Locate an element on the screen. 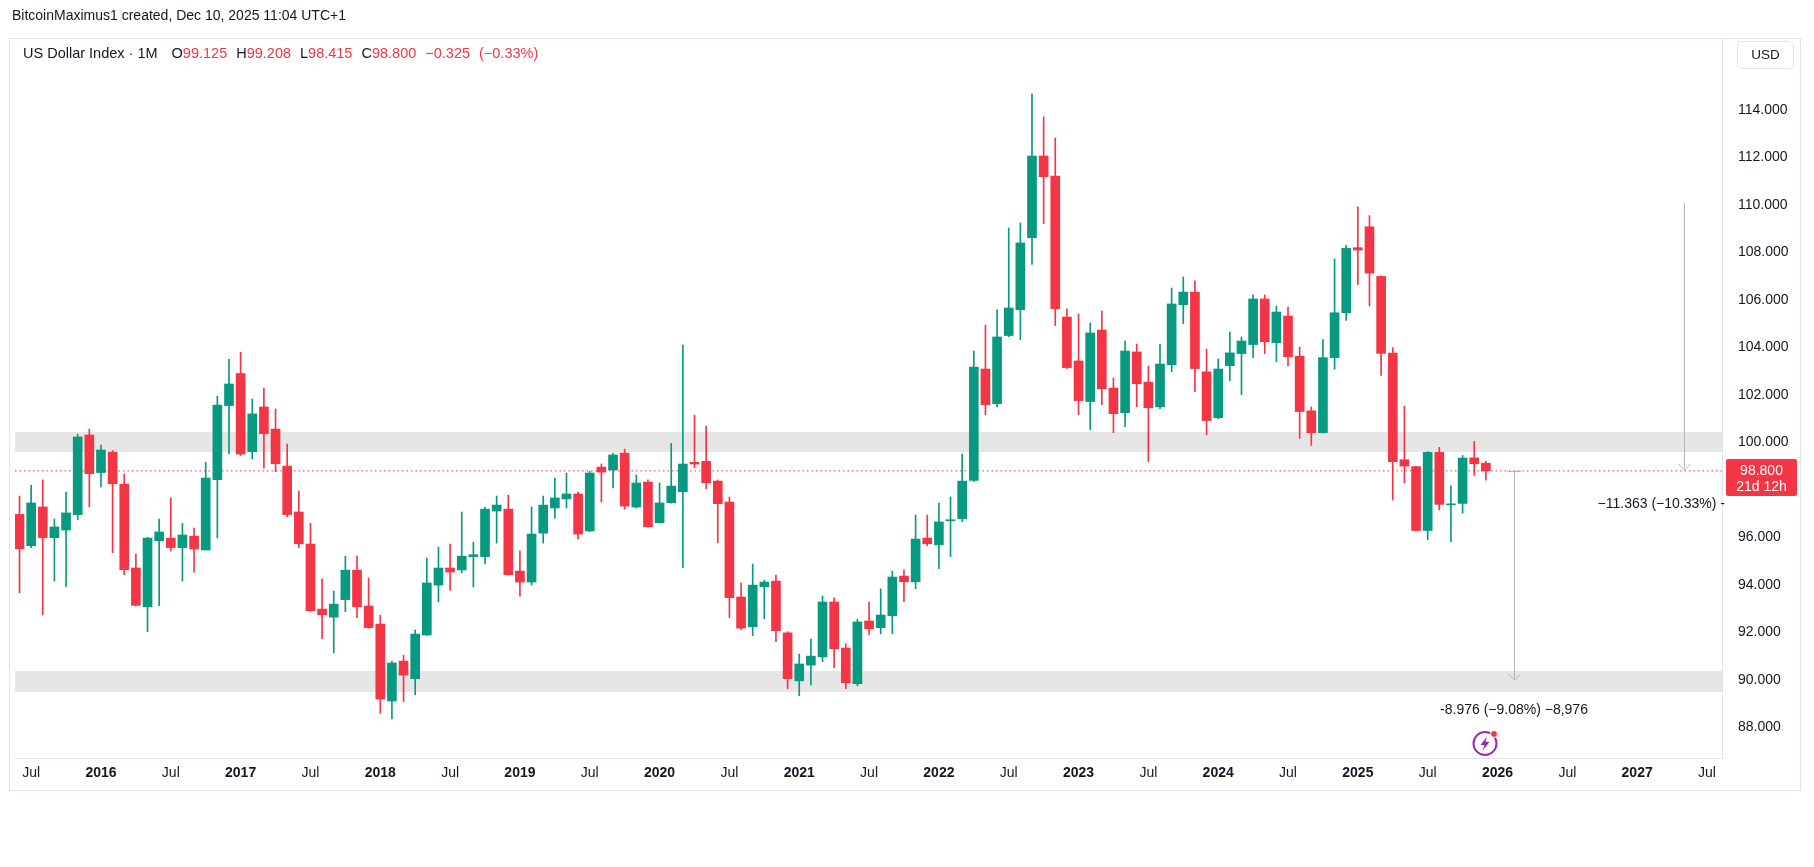  text: O99.125 H99.208 L98.415 C98.800 −0.325 (−0.33%) is located at coordinates (355, 53).